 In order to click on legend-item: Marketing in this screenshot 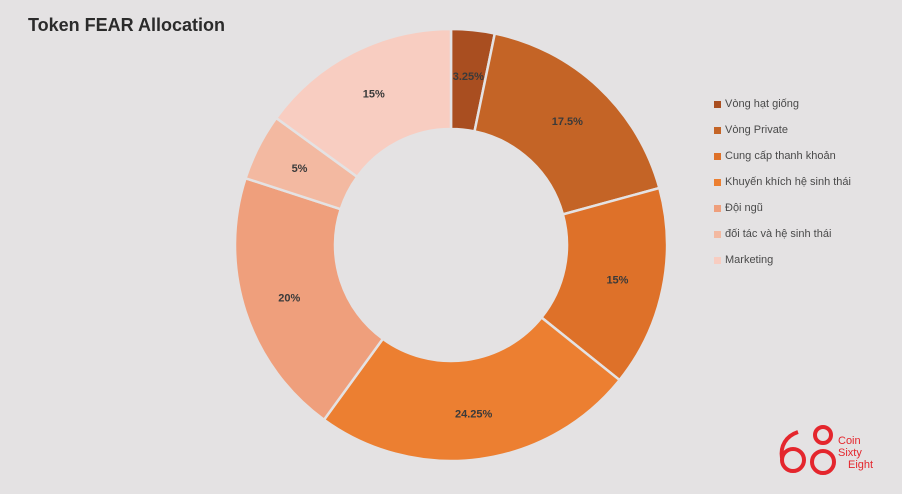, I will do `click(782, 260)`.